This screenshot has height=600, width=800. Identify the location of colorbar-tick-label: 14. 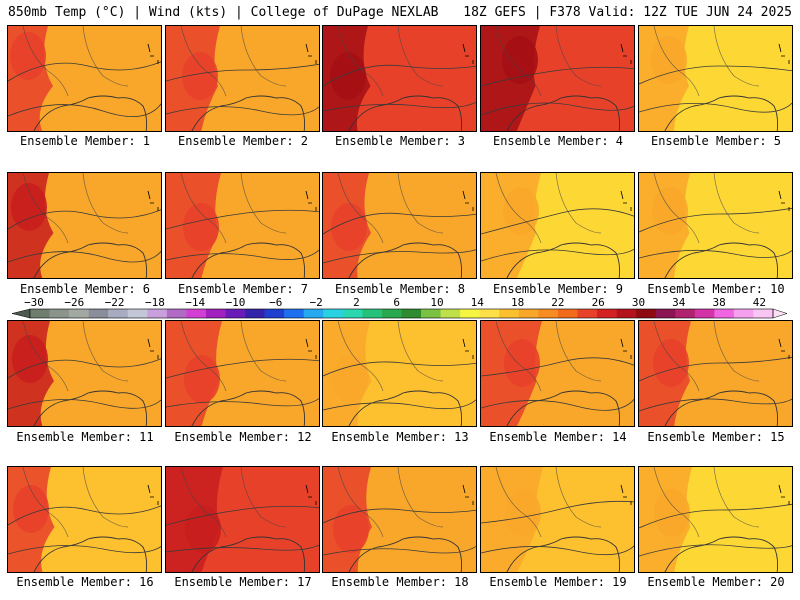
(478, 302).